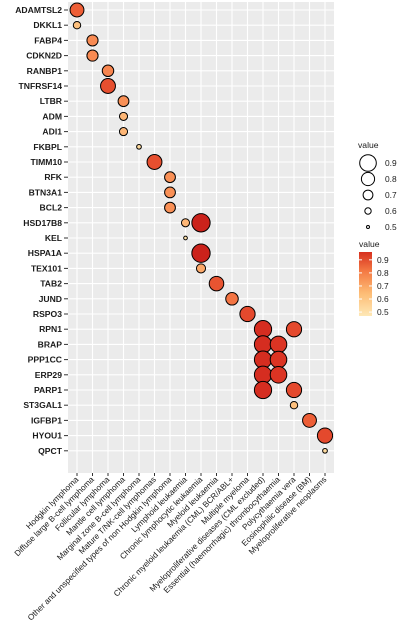  Describe the element at coordinates (52, 116) in the screenshot. I see `y-tick-label: ADM` at that location.